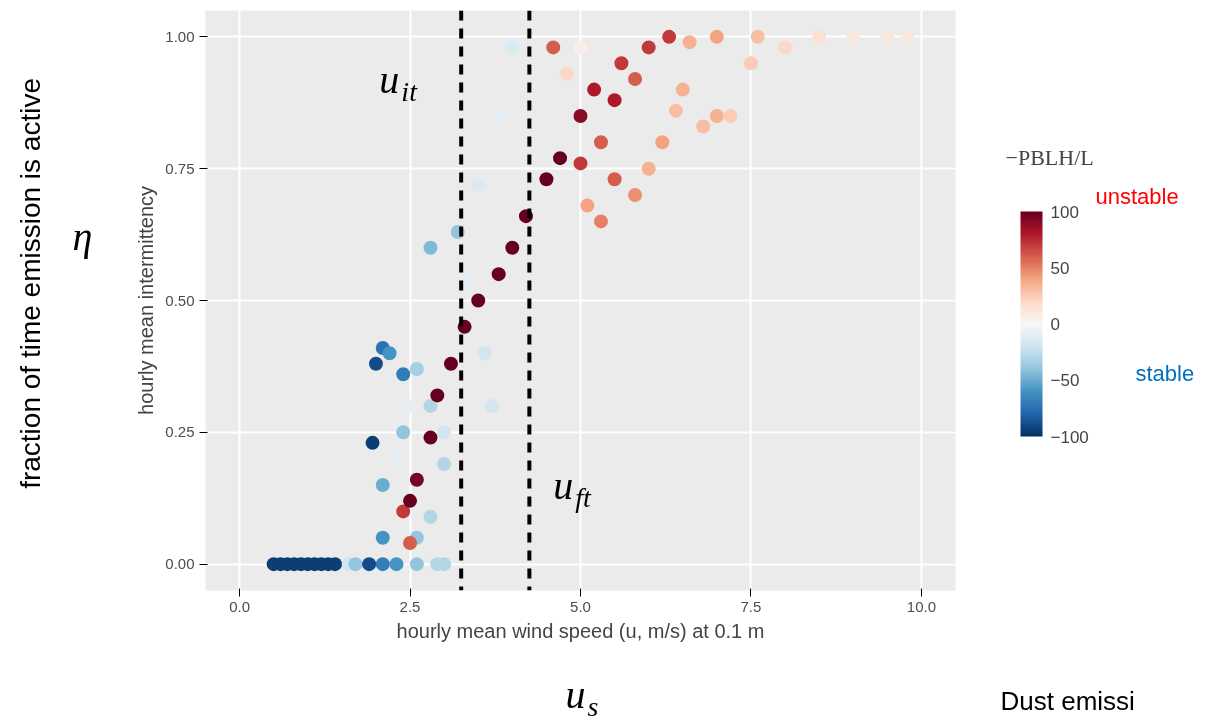  What do you see at coordinates (180, 168) in the screenshot?
I see `y-tick-label: 0.75` at bounding box center [180, 168].